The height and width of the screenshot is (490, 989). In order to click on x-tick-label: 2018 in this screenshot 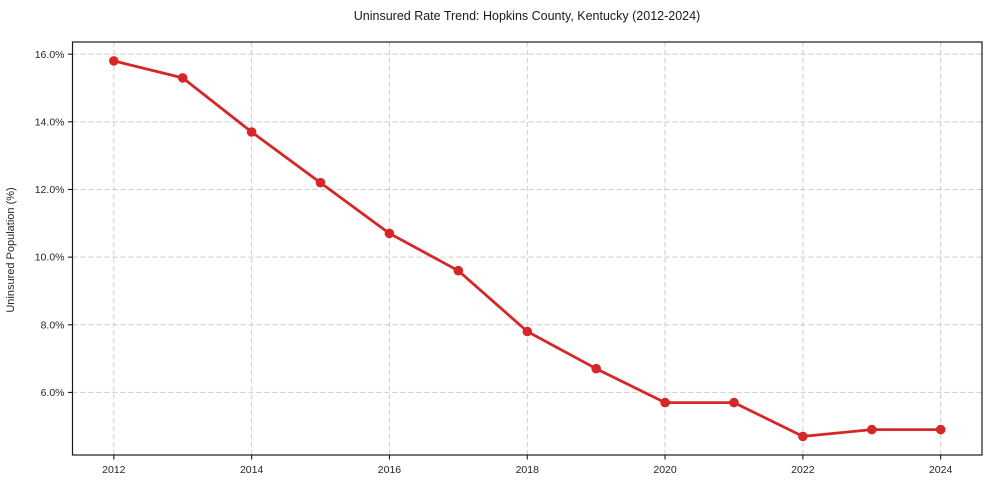, I will do `click(528, 470)`.